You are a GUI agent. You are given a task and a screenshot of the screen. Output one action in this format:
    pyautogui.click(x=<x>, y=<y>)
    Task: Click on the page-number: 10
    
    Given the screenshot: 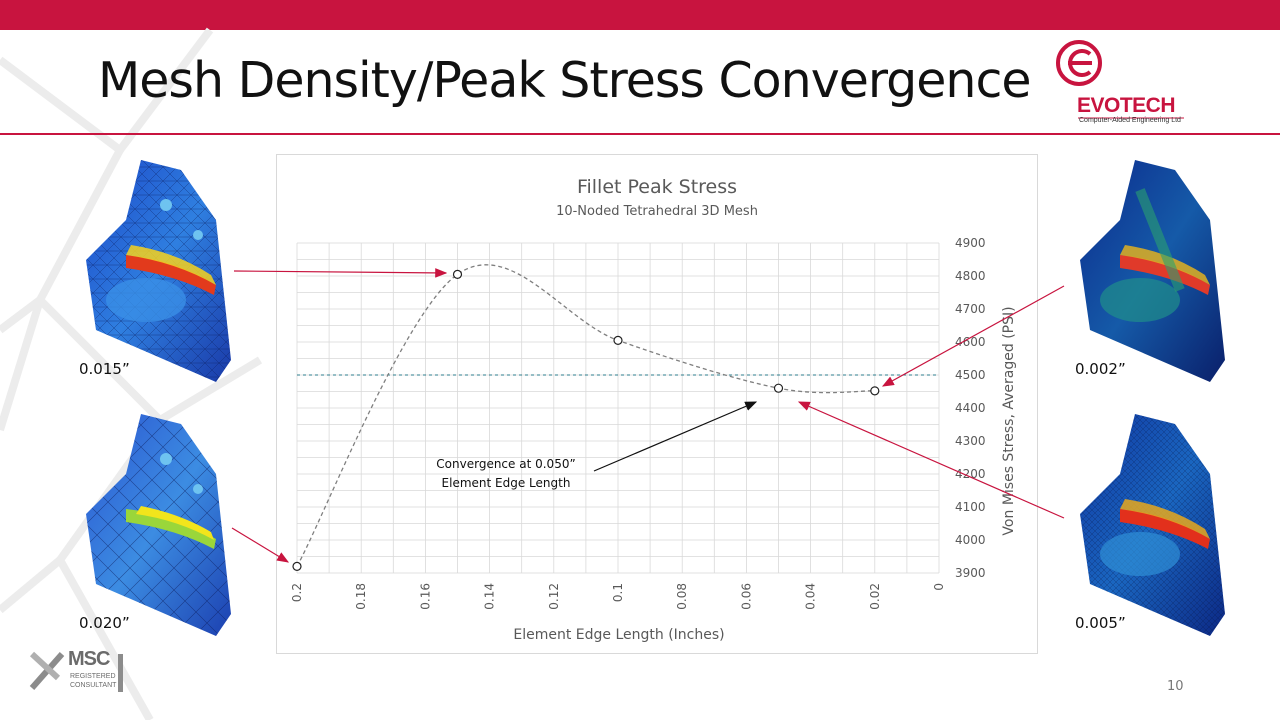 What is the action you would take?
    pyautogui.click(x=1175, y=686)
    